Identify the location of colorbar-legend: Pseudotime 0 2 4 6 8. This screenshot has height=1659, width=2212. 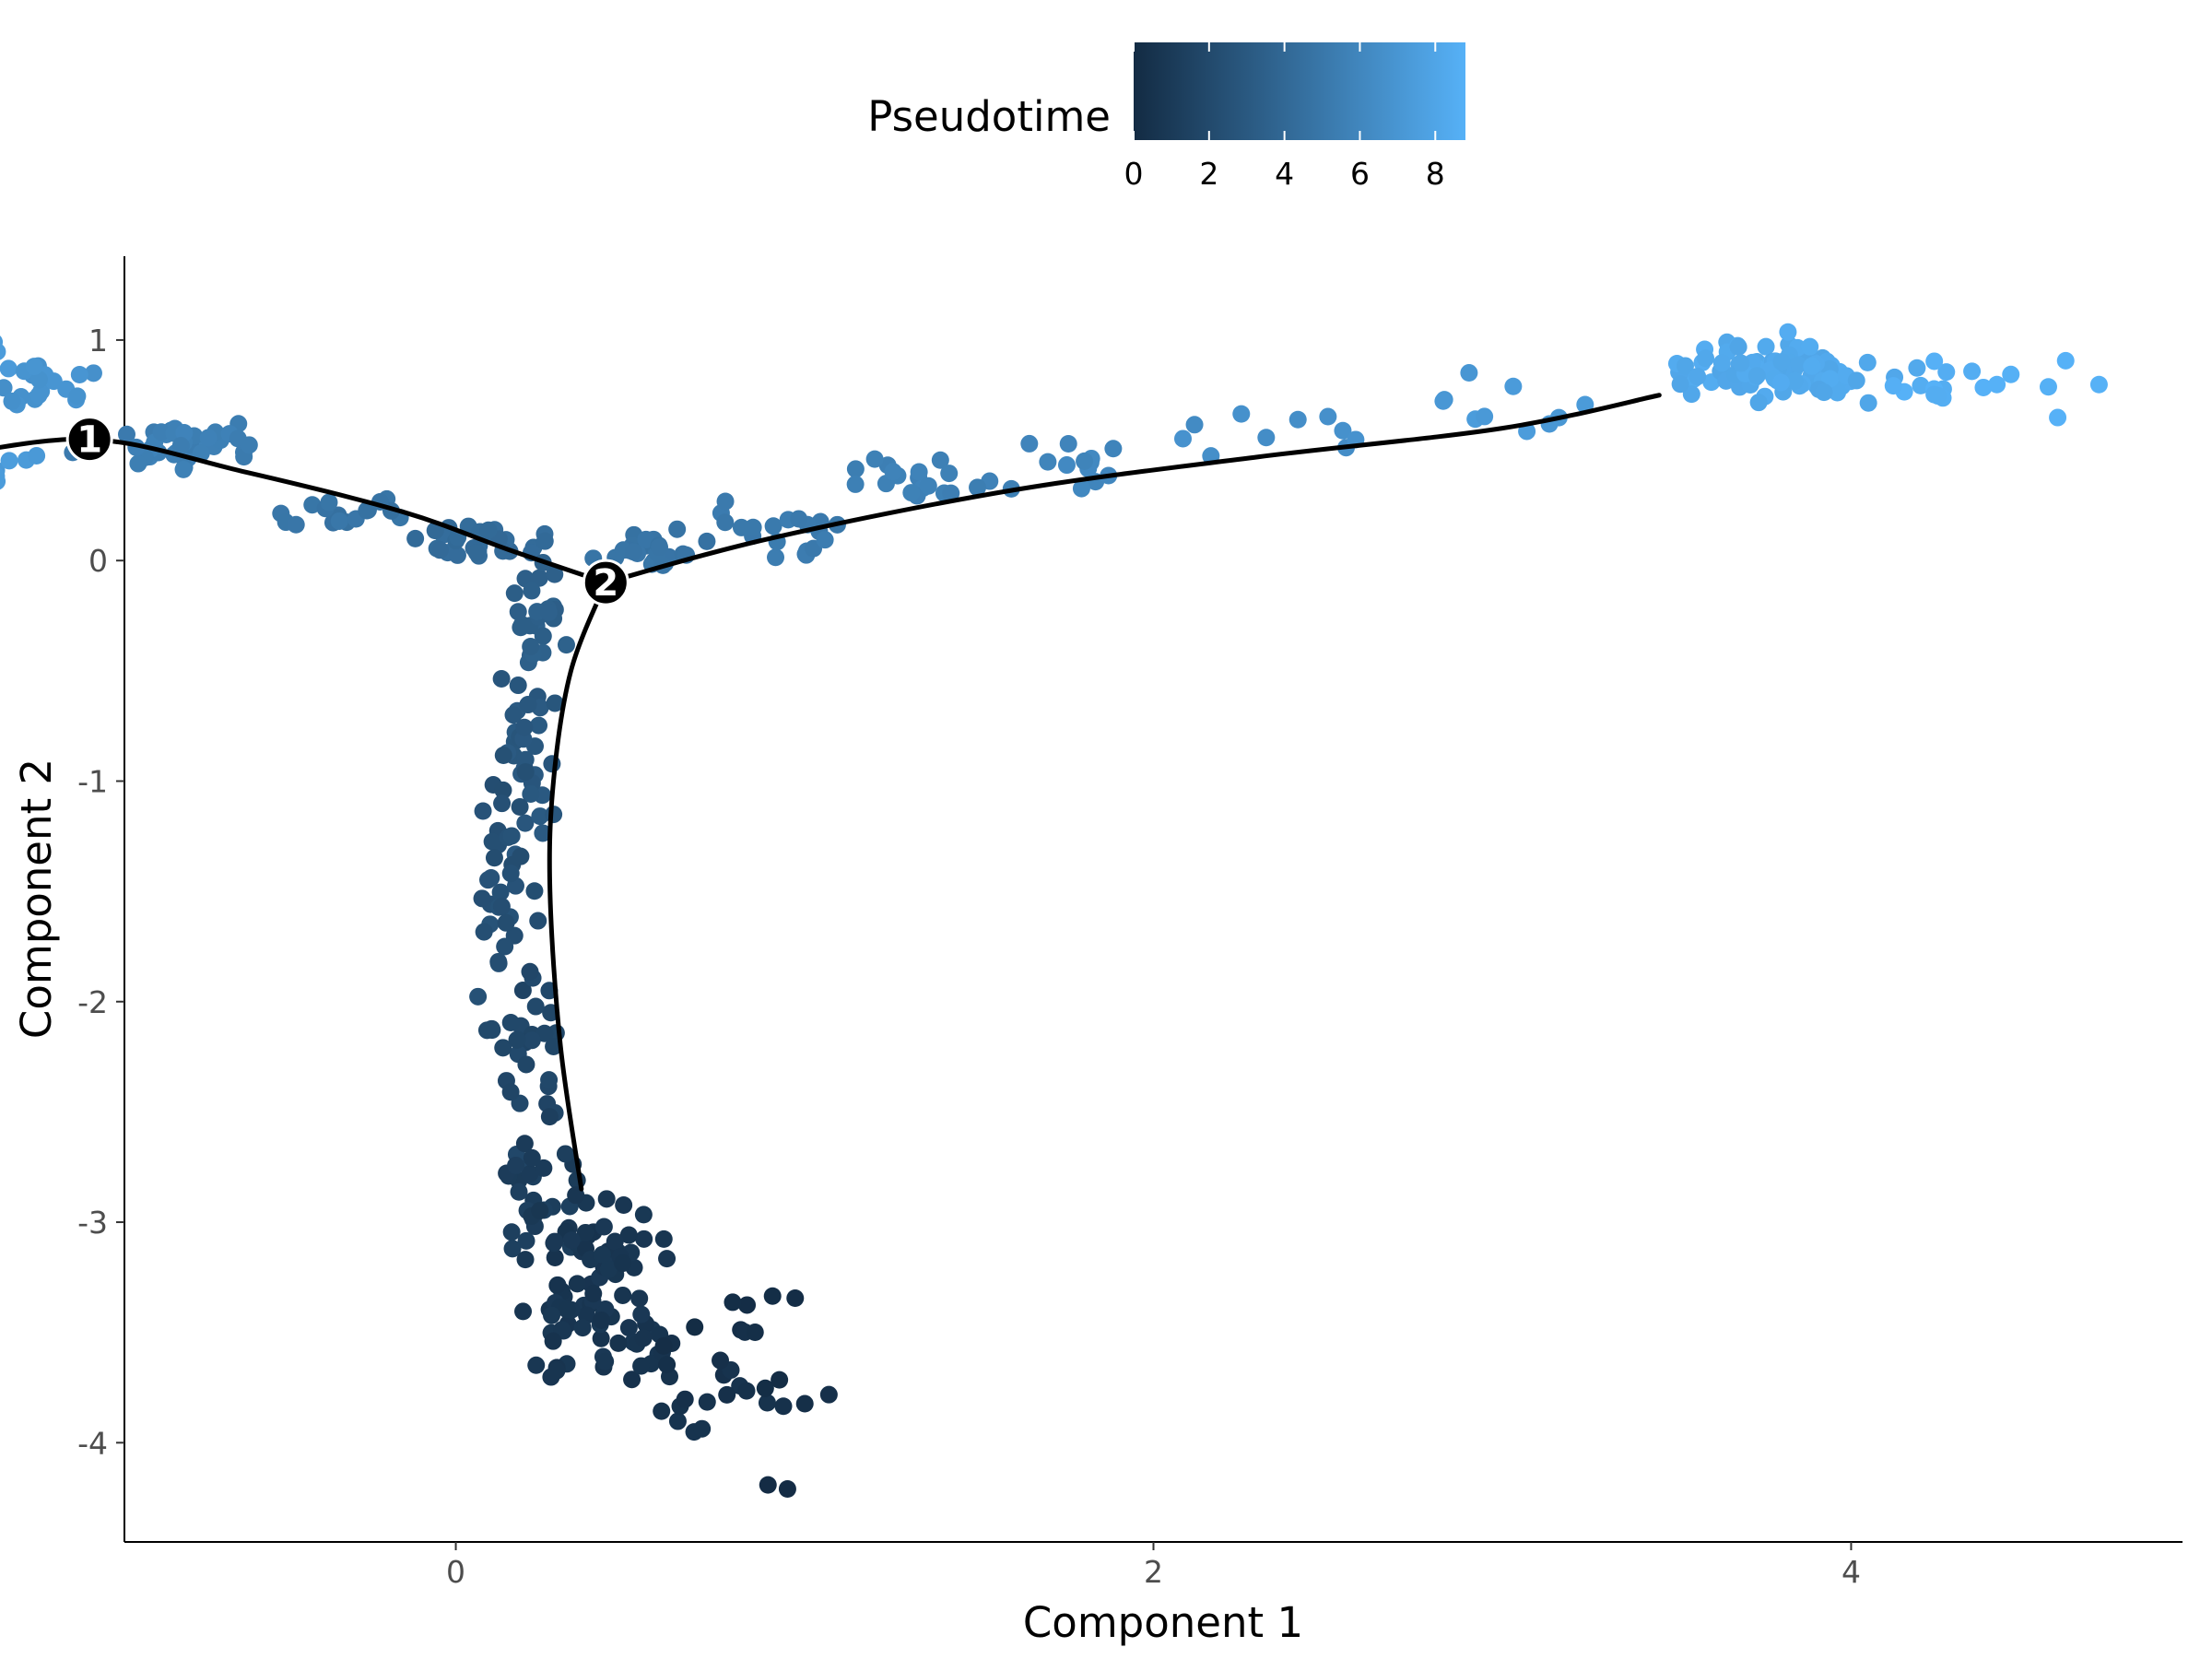
(1166, 117).